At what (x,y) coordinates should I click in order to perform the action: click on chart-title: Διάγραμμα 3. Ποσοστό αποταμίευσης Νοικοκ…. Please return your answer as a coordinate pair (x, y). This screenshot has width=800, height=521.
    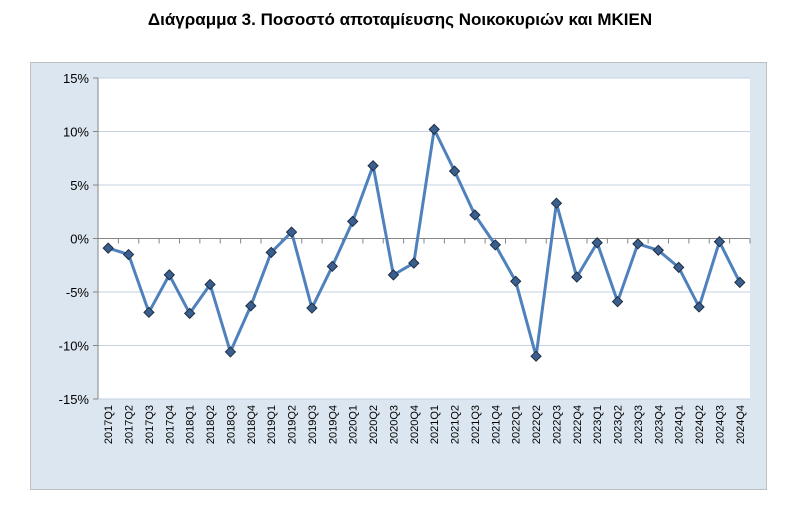
    Looking at the image, I should click on (400, 19).